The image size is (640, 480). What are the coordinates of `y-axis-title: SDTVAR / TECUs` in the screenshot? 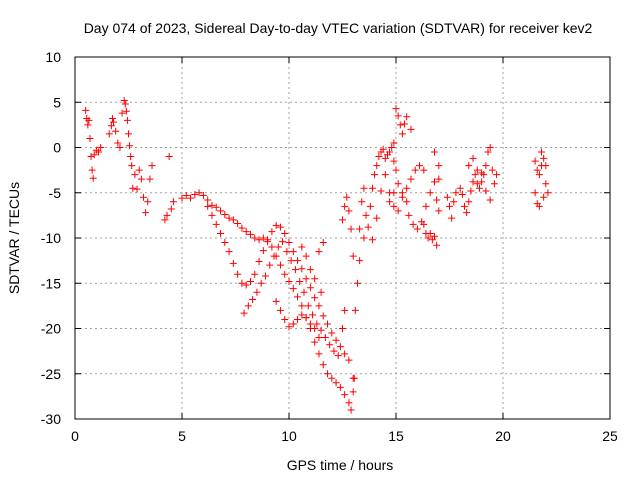 It's located at (14, 238).